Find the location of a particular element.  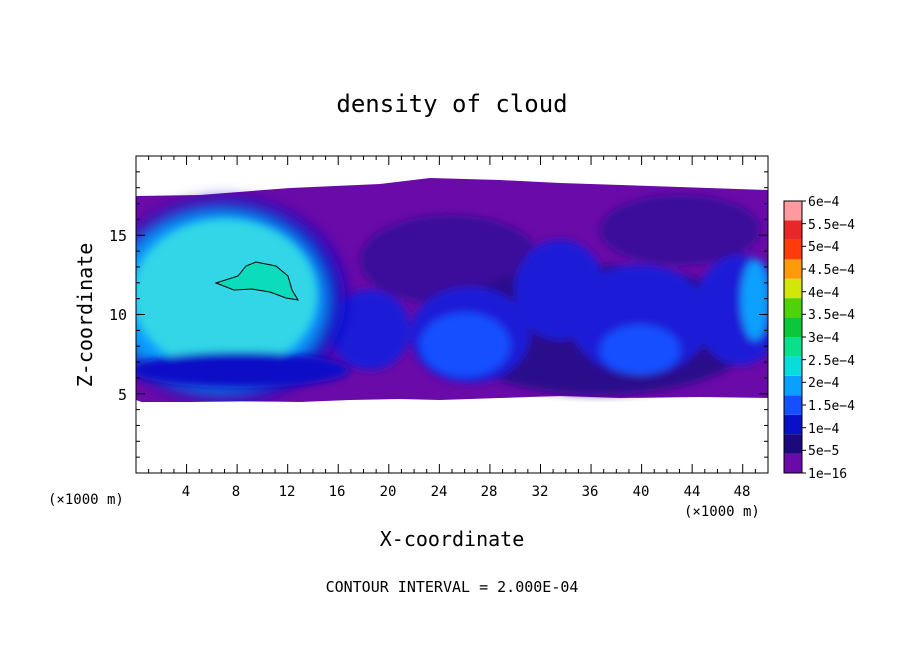

large-cloud-core is located at coordinates (226, 295).